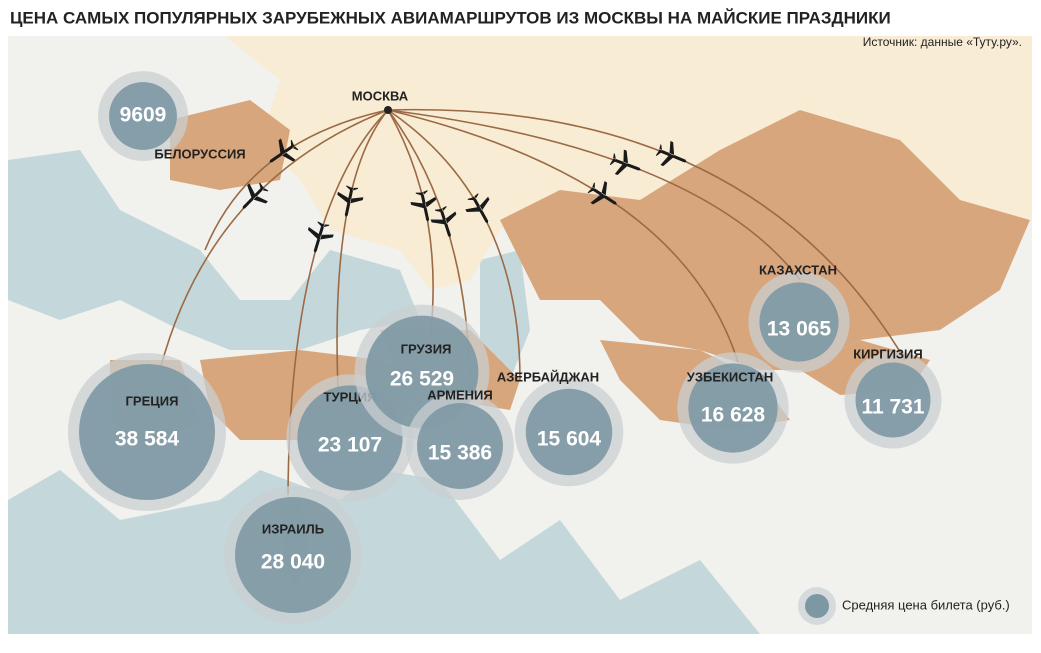 This screenshot has height=653, width=1041. I want to click on price-label: 38 584, so click(147, 439).